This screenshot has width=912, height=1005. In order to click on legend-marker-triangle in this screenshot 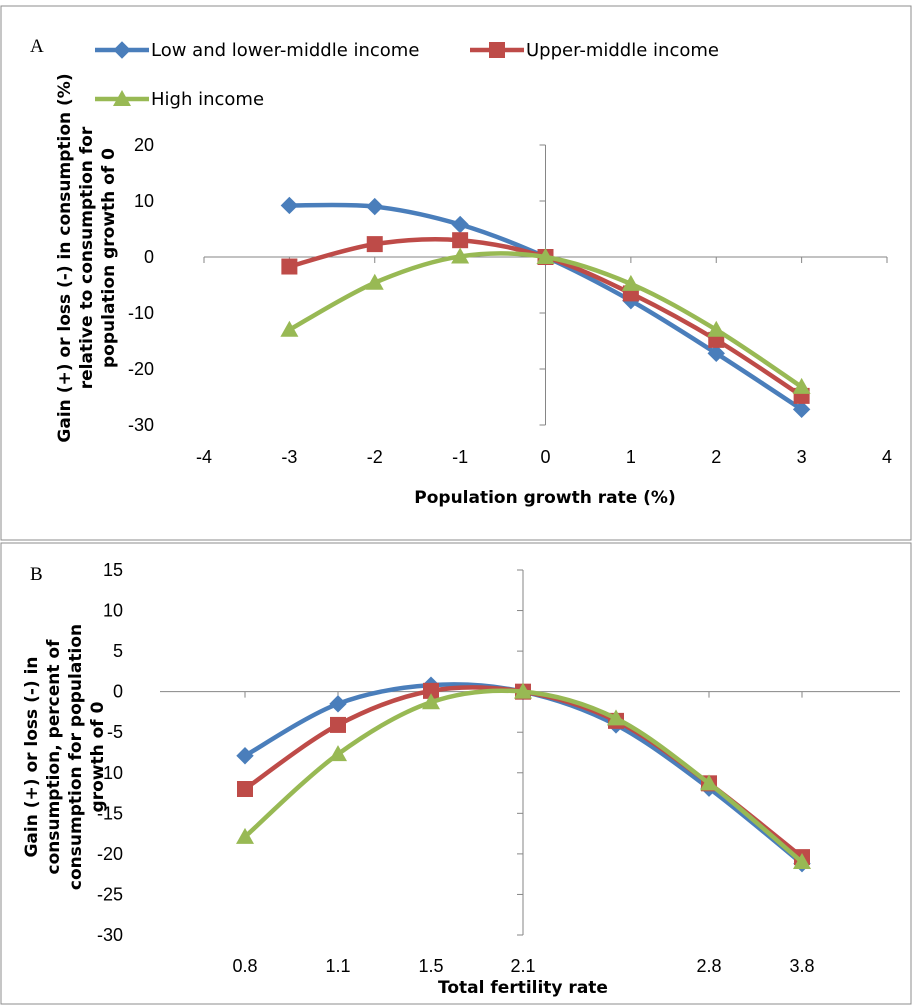, I will do `click(122, 98)`.